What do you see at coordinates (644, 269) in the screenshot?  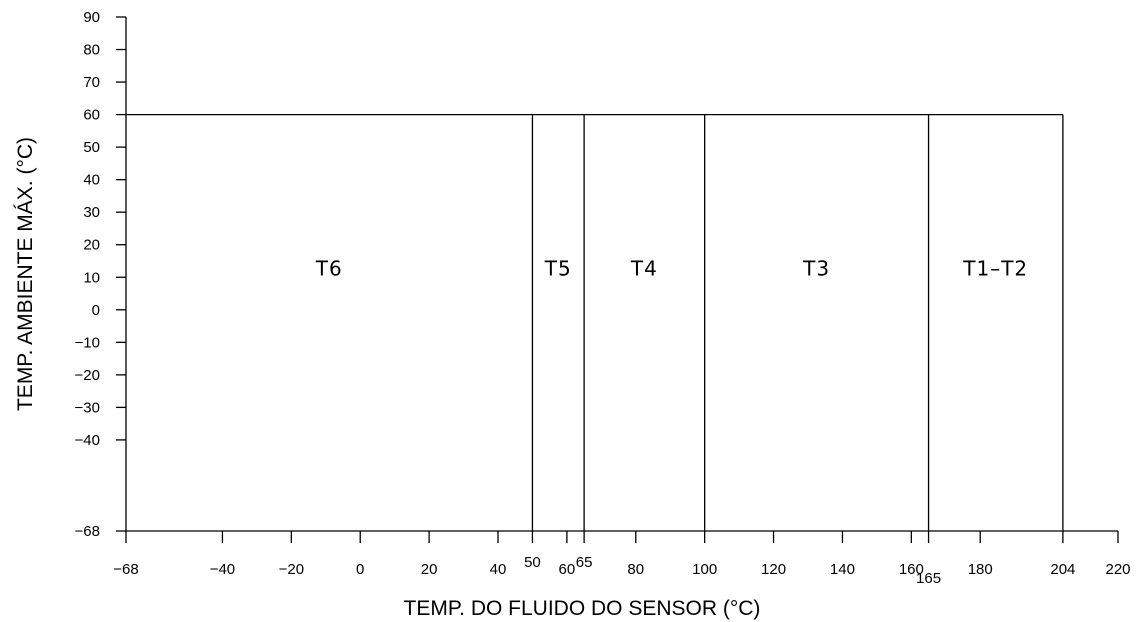 I see `zone-label: T4` at bounding box center [644, 269].